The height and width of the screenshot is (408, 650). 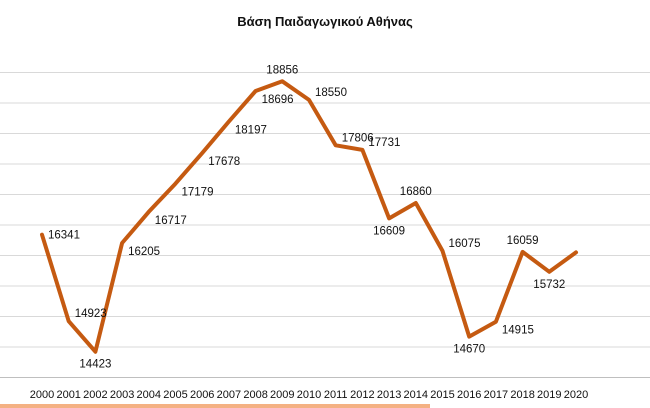 I want to click on data-label: 18550, so click(x=331, y=93).